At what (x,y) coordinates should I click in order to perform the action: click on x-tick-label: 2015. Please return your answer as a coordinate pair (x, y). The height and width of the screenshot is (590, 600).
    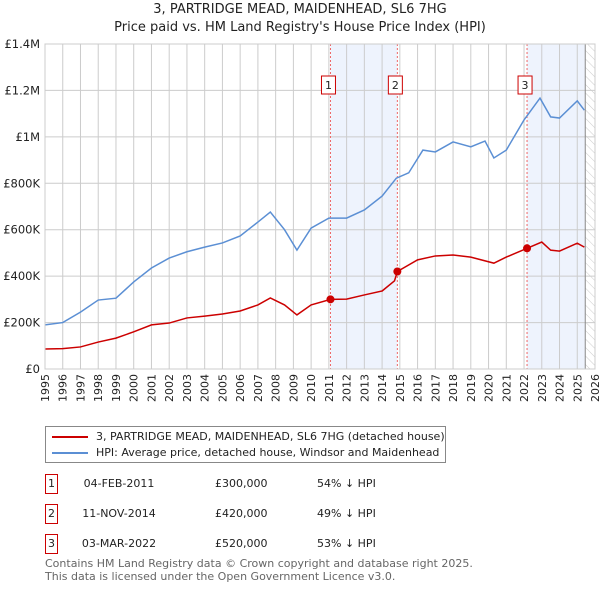
    Looking at the image, I should click on (400, 388).